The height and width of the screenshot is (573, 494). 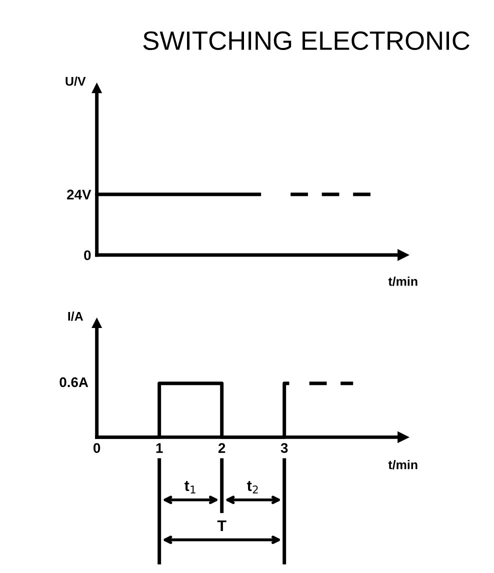 What do you see at coordinates (221, 525) in the screenshot?
I see `text: T` at bounding box center [221, 525].